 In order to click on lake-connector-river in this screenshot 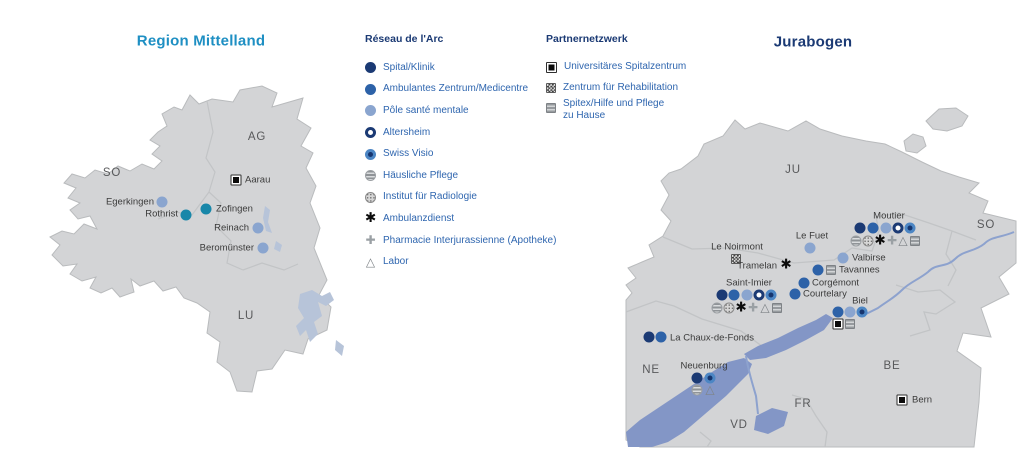, I will do `click(752, 385)`.